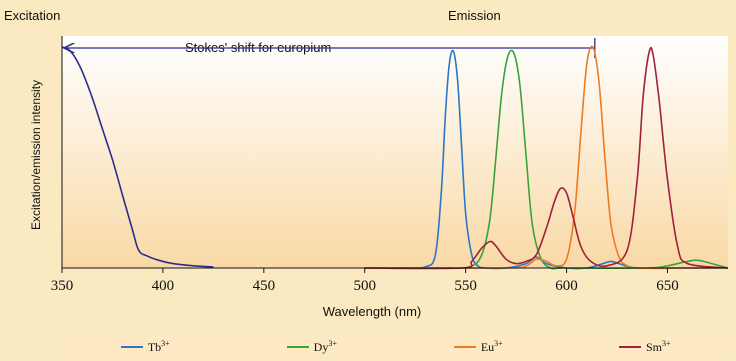 The width and height of the screenshot is (736, 361). I want to click on excitation-label: Excitation, so click(32, 15).